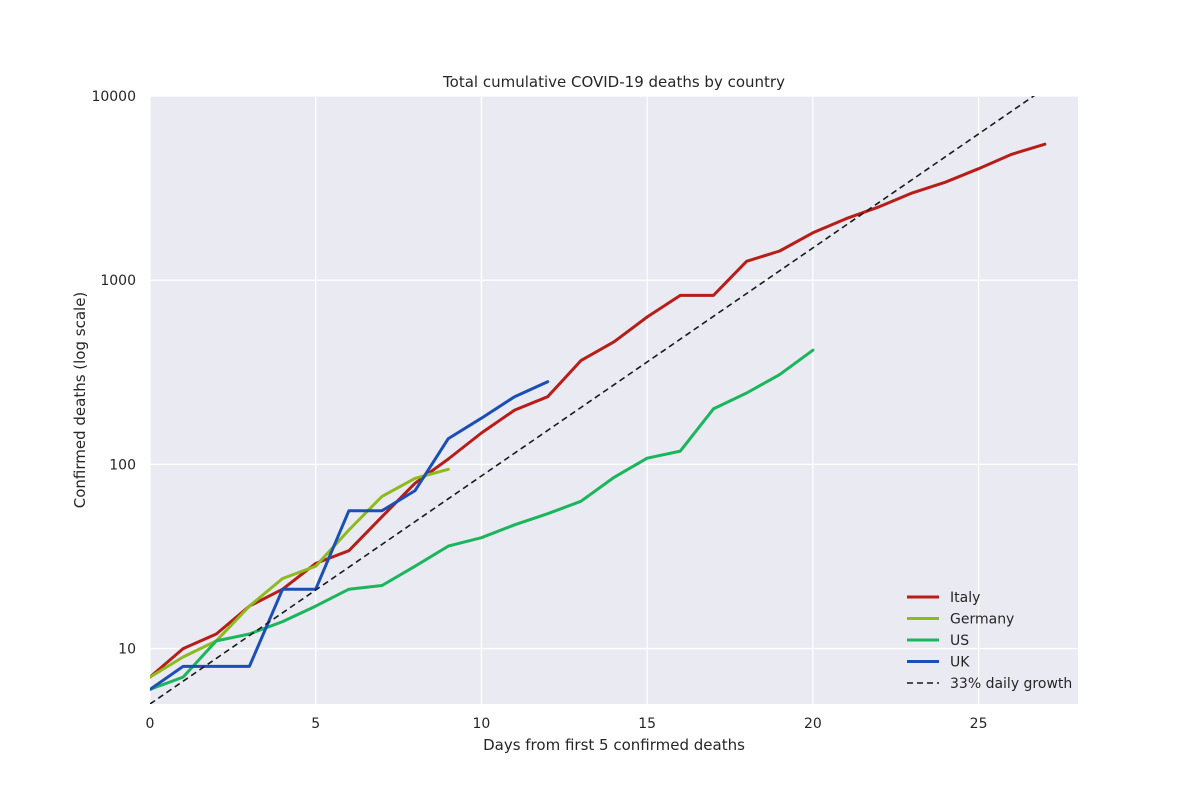 The image size is (1200, 792). Describe the element at coordinates (150, 724) in the screenshot. I see `x-tick-label: 0` at that location.